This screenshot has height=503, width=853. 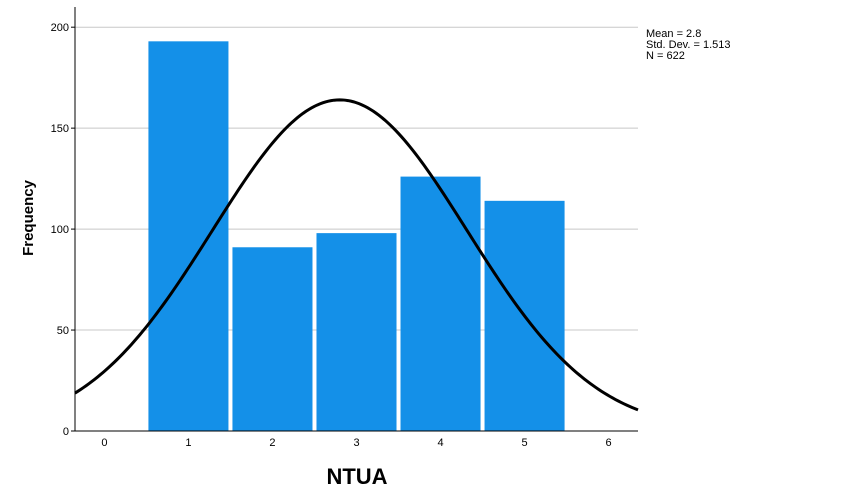 I want to click on x-axis-label: NTUA, so click(x=356, y=476).